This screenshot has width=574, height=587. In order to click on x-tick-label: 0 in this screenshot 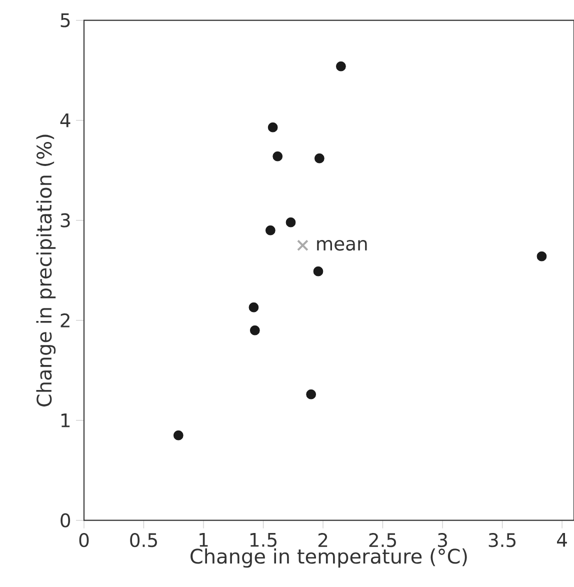, I will do `click(84, 540)`.